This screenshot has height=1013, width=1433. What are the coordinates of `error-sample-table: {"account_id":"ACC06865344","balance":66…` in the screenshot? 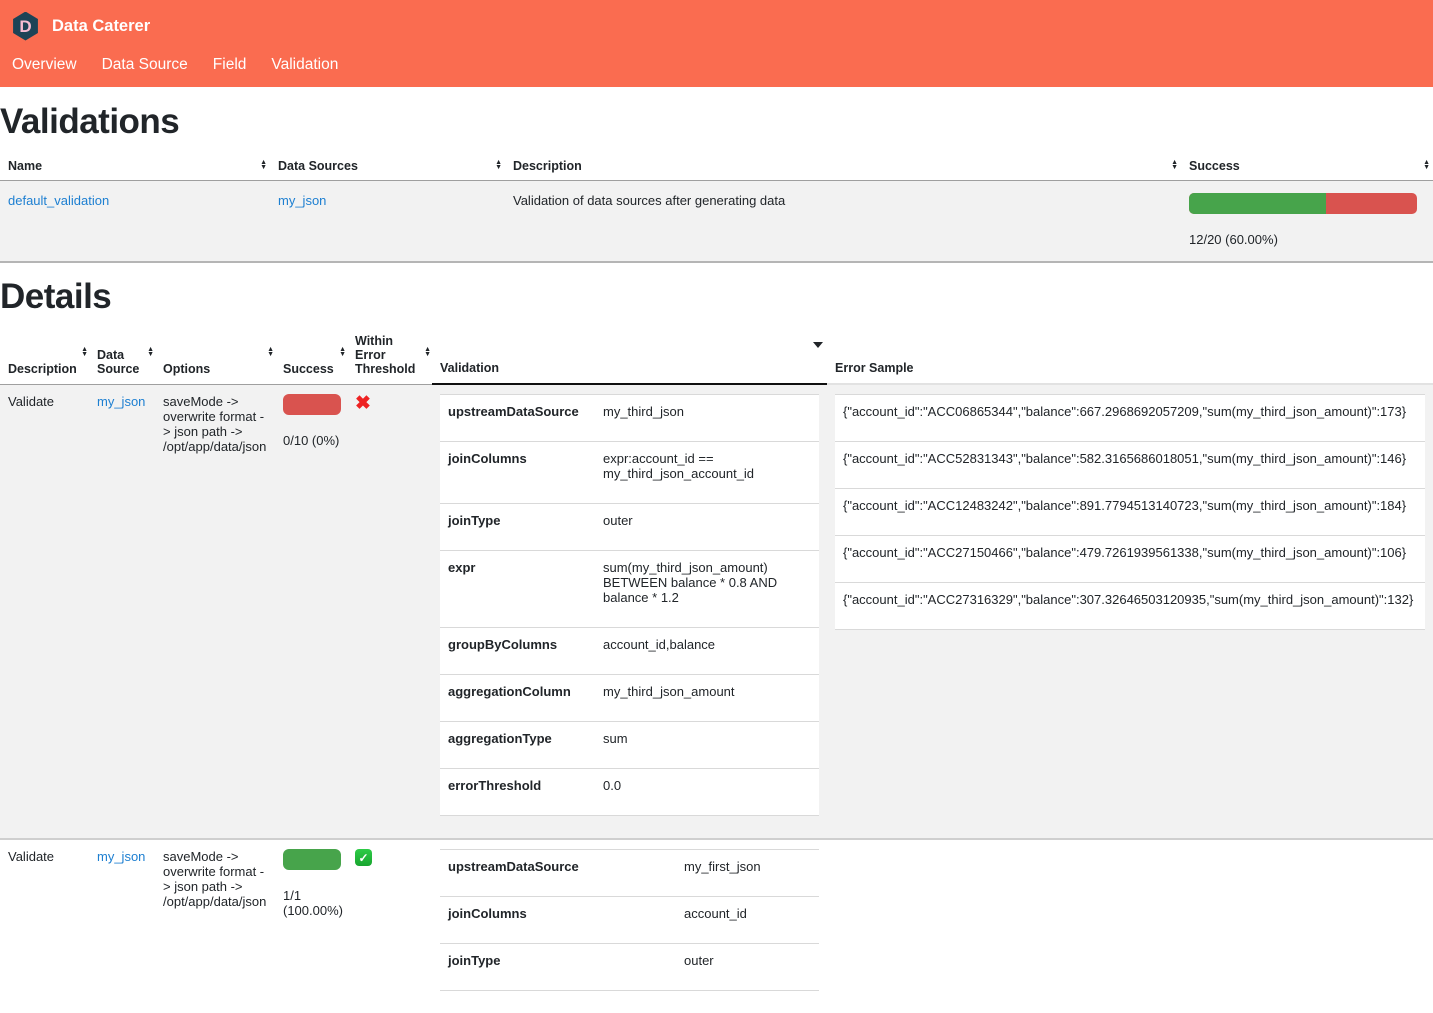 It's located at (1130, 512).